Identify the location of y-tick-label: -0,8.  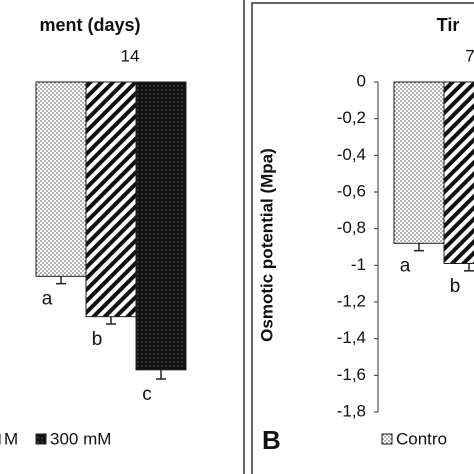
(351, 227).